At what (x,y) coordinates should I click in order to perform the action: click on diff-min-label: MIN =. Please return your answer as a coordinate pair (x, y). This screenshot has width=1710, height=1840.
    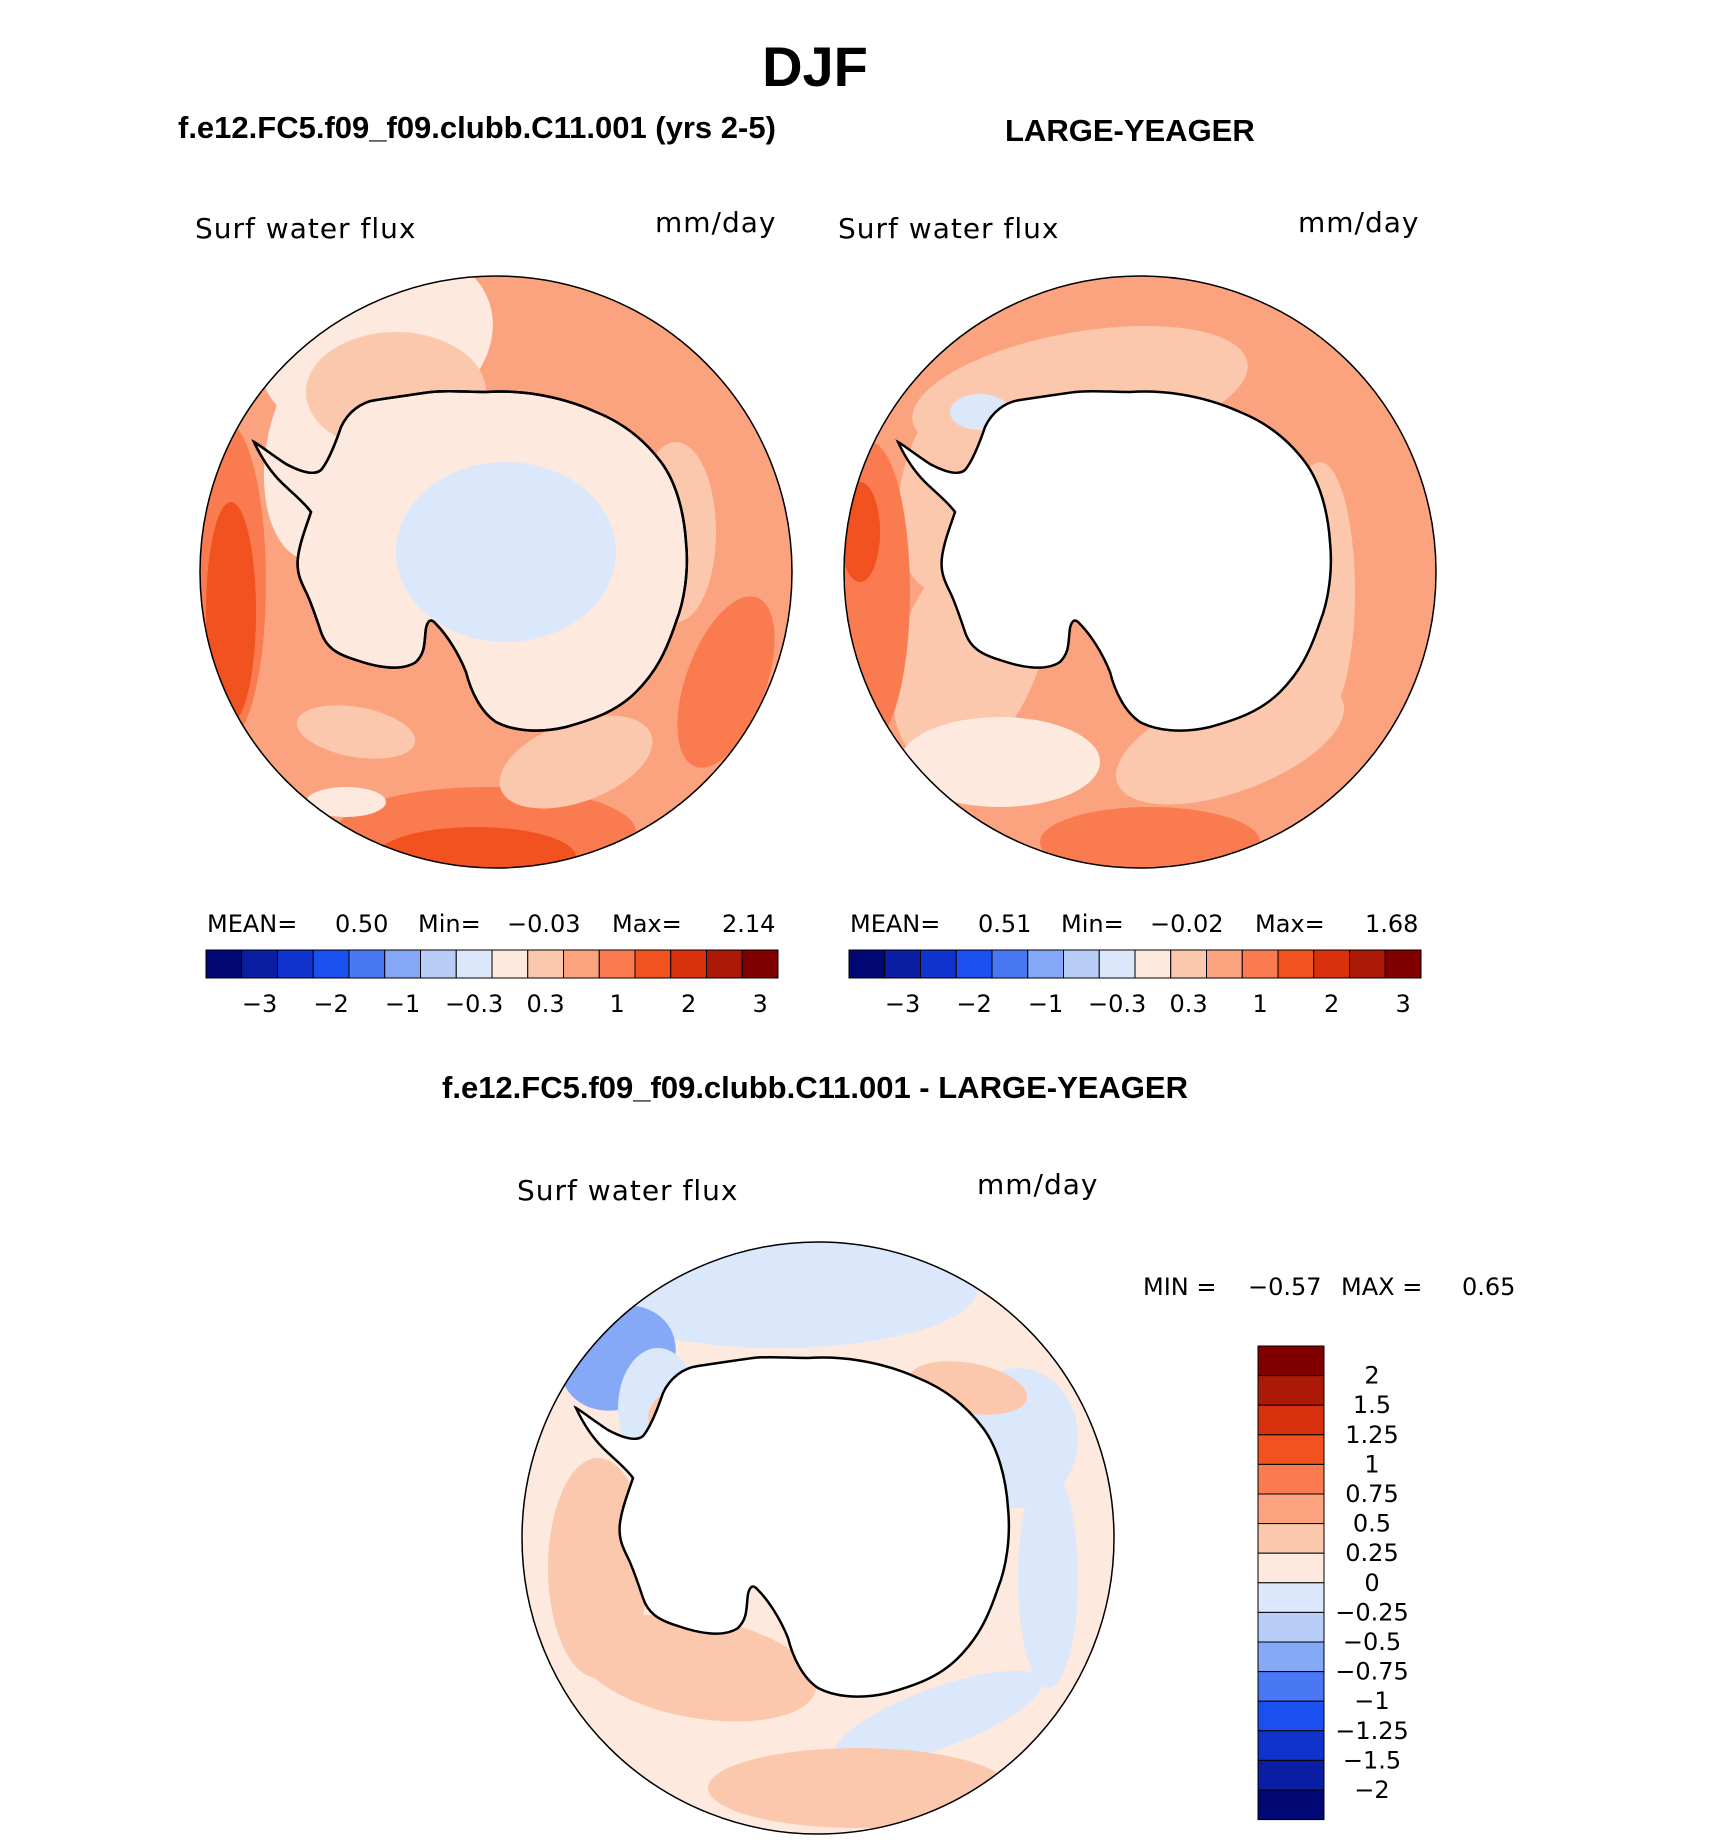
    Looking at the image, I should click on (1180, 1287).